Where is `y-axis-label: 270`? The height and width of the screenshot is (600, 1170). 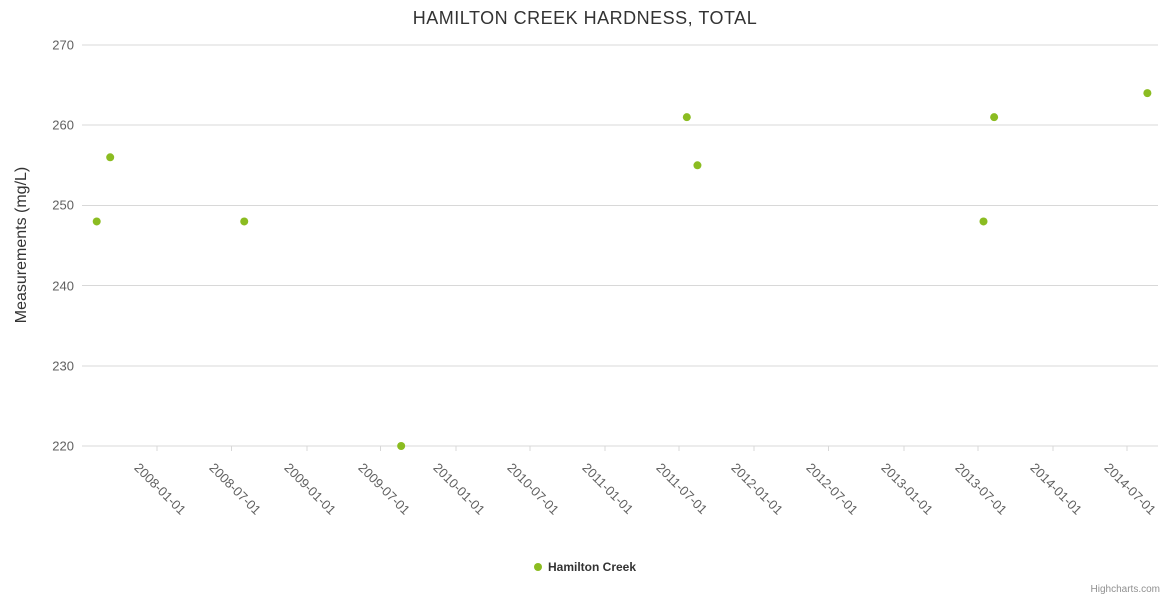
y-axis-label: 270 is located at coordinates (63, 45).